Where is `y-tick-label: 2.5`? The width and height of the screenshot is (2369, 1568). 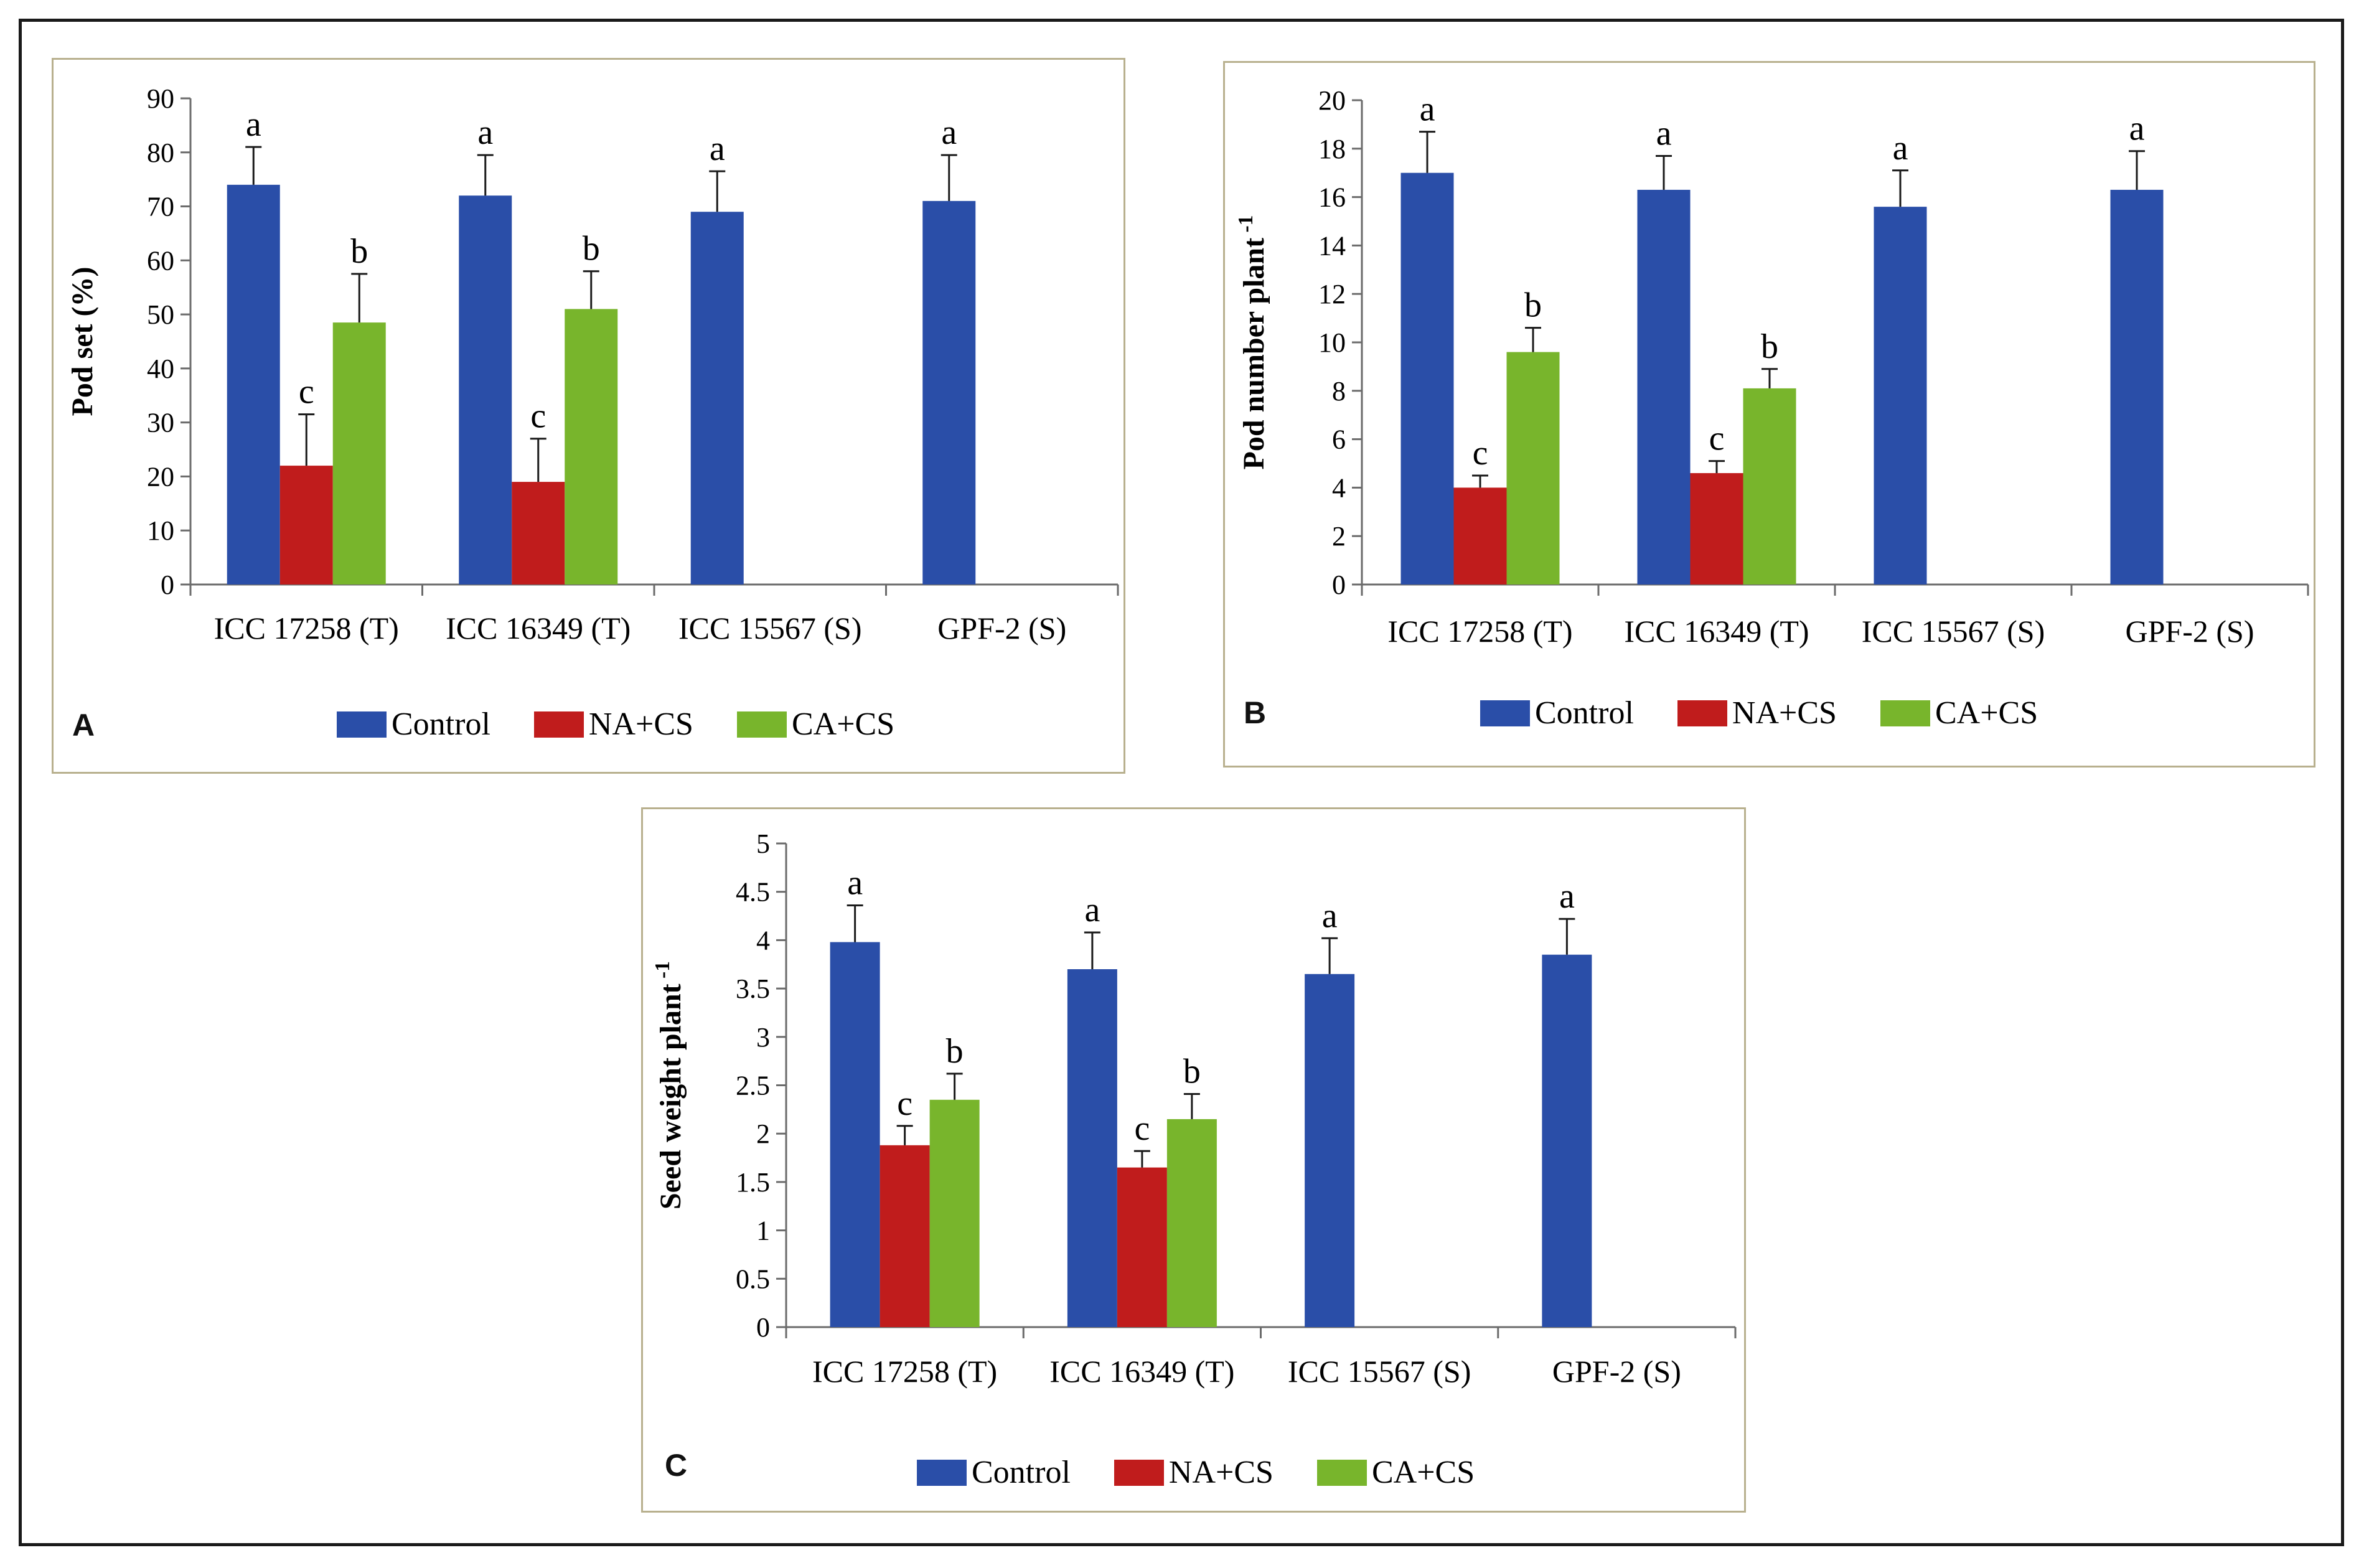
y-tick-label: 2.5 is located at coordinates (753, 1086).